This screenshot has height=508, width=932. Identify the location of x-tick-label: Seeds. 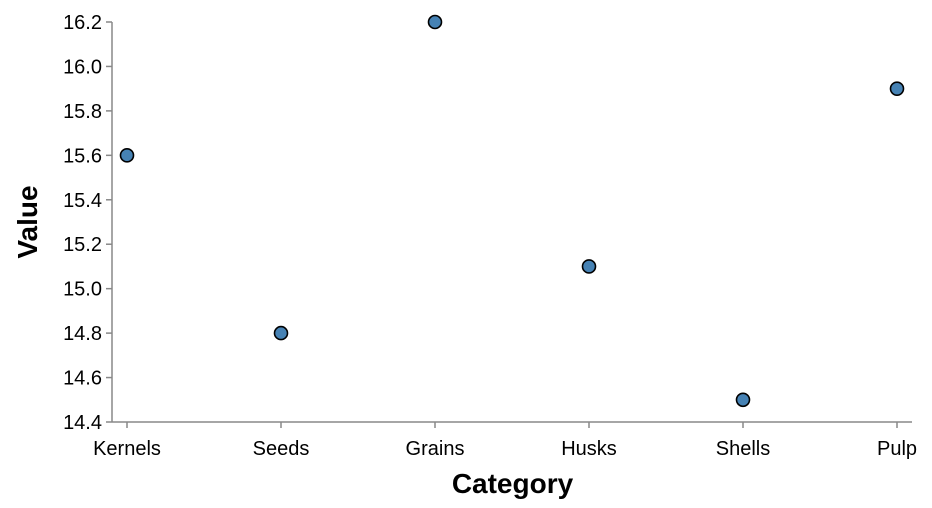
(281, 449).